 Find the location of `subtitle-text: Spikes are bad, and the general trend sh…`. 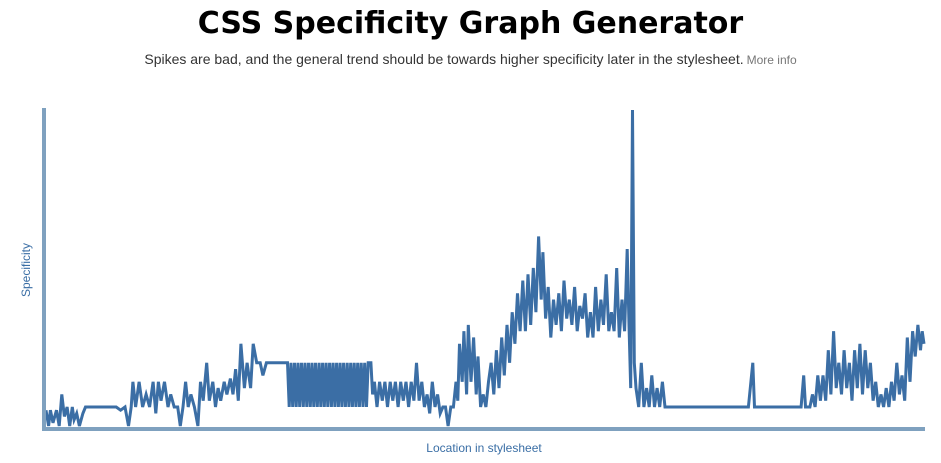

subtitle-text: Spikes are bad, and the general trend sh… is located at coordinates (444, 59).